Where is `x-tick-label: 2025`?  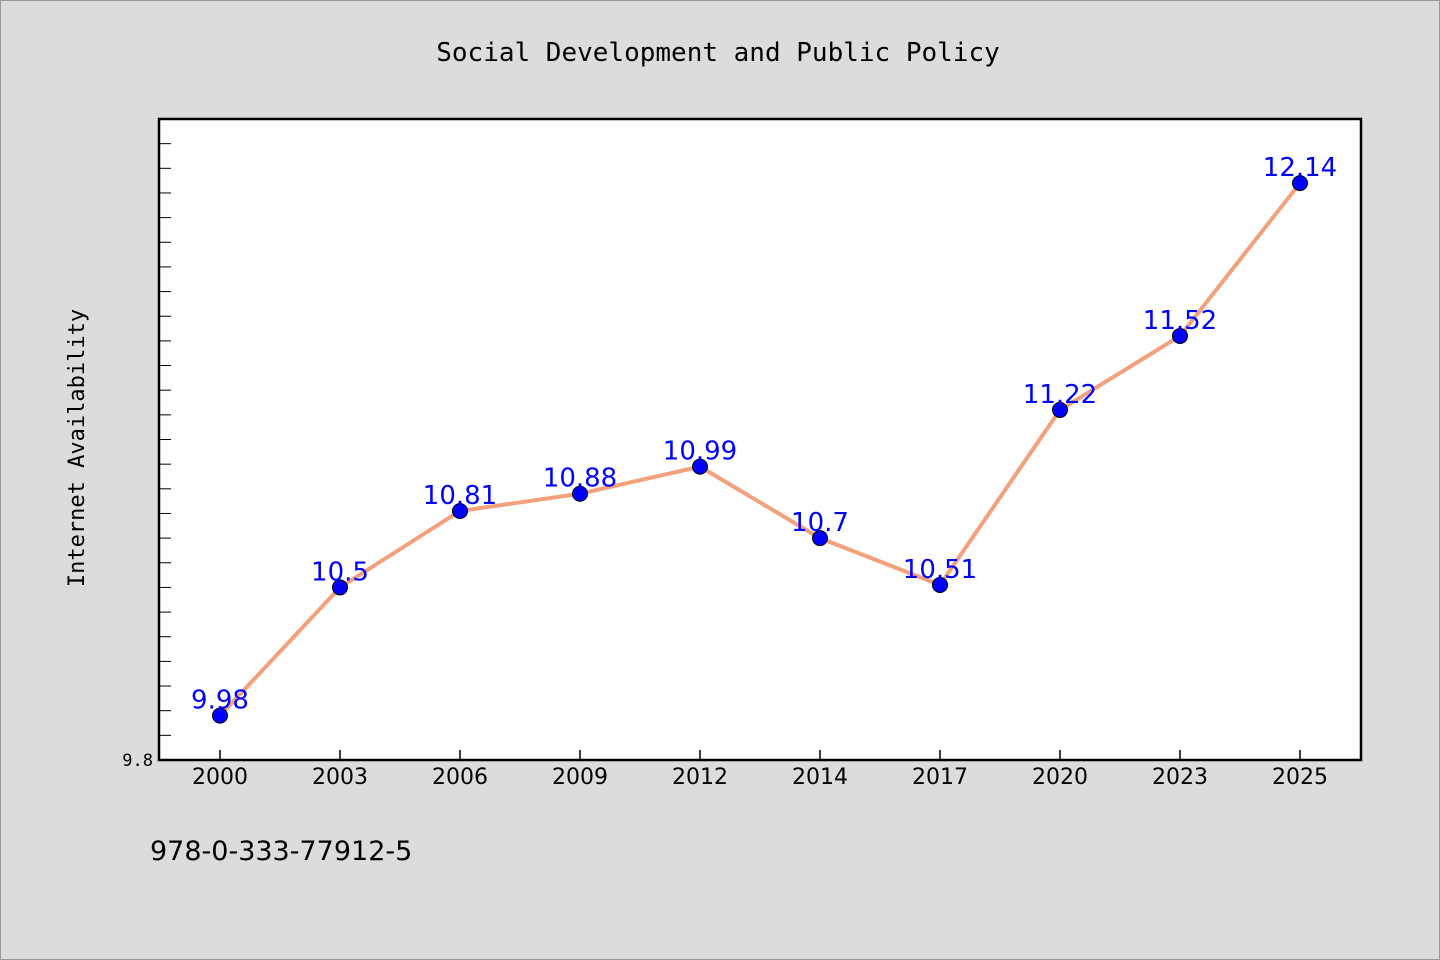 x-tick-label: 2025 is located at coordinates (1300, 777).